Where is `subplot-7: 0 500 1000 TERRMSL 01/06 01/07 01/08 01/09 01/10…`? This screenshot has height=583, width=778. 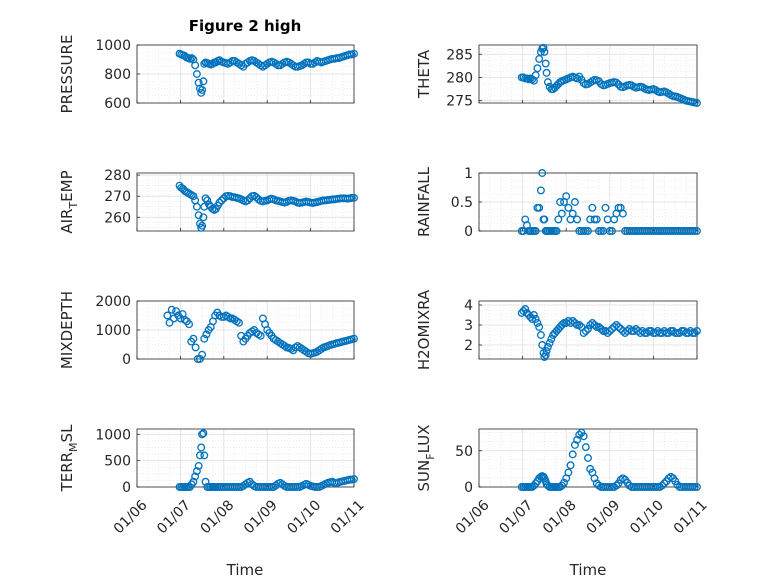 subplot-7: 0 500 1000 TERRMSL 01/06 01/07 01/08 01/09 01/10… is located at coordinates (213, 480).